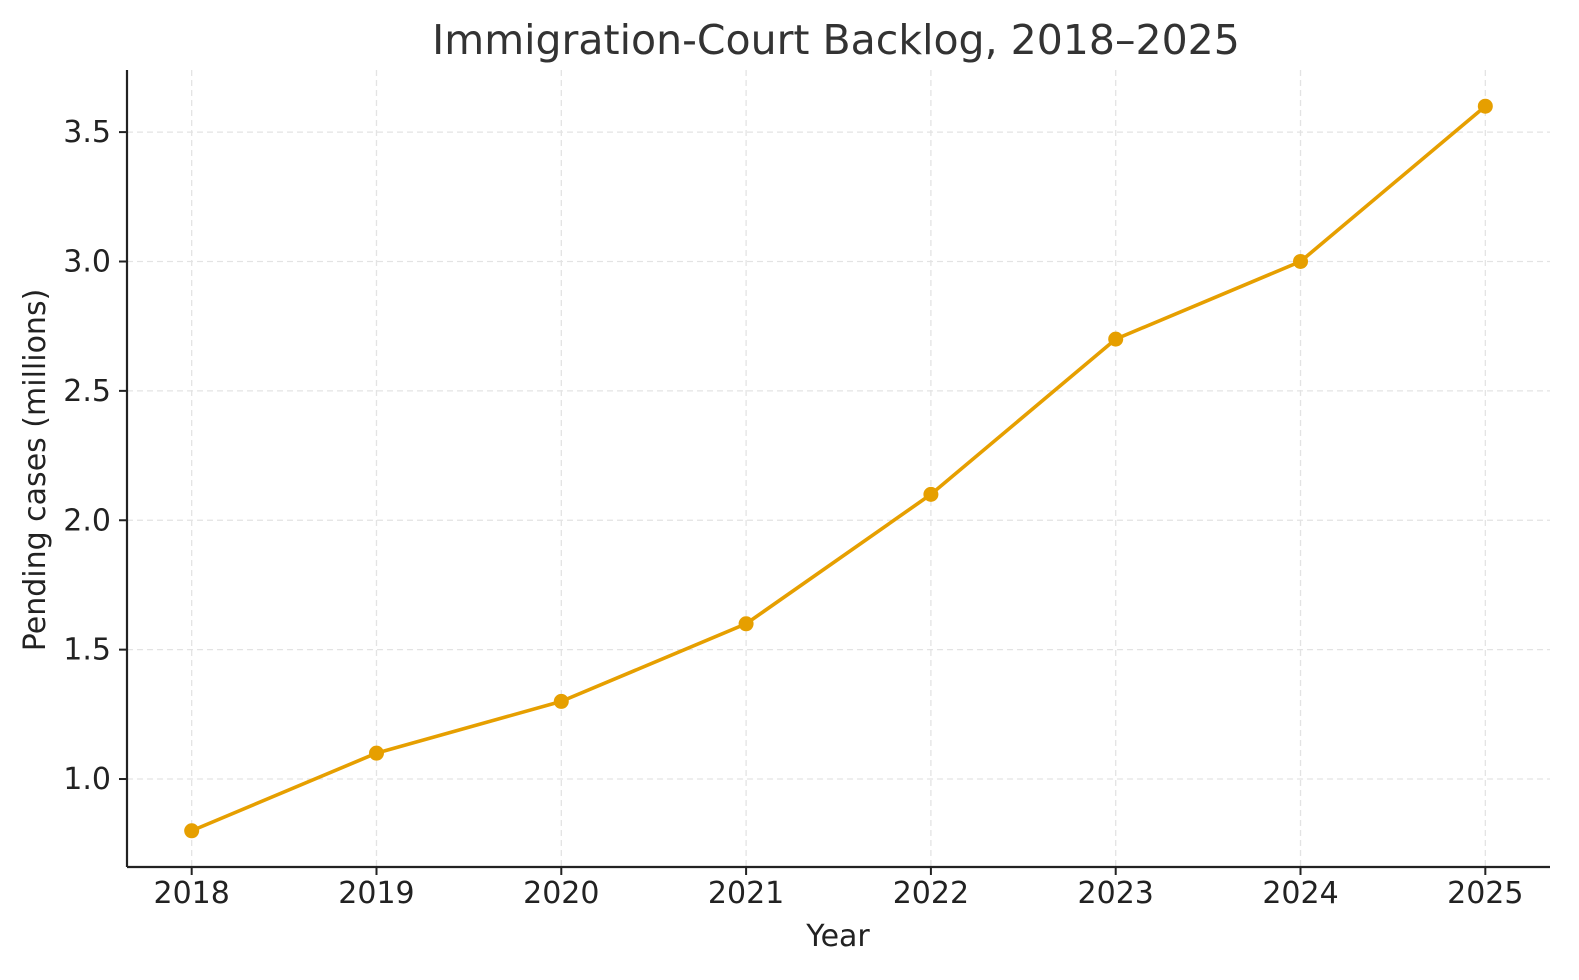 This screenshot has height=980, width=1579. What do you see at coordinates (87, 132) in the screenshot?
I see `y-tick-label: 3.5` at bounding box center [87, 132].